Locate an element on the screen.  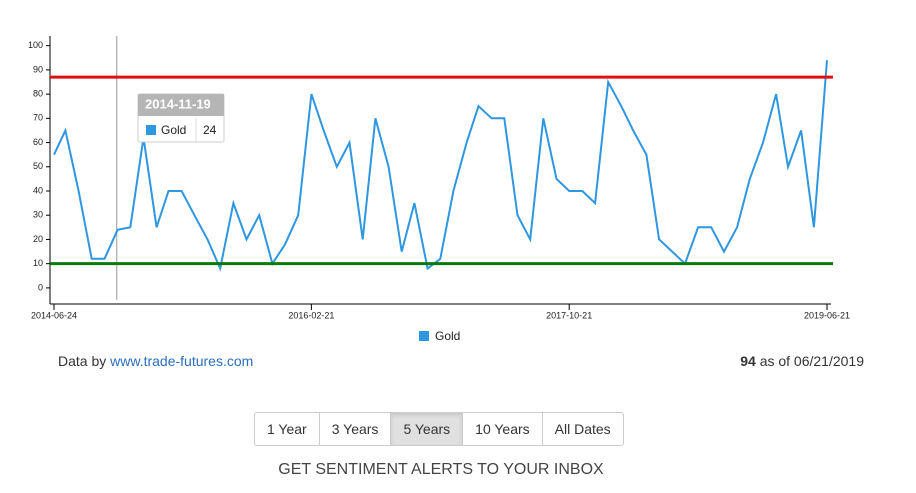
range-button: 1 Year is located at coordinates (287, 429).